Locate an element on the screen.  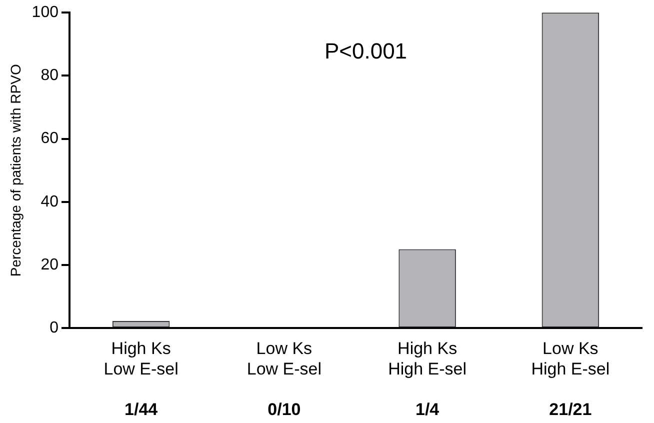
text: 1/4 is located at coordinates (427, 409).